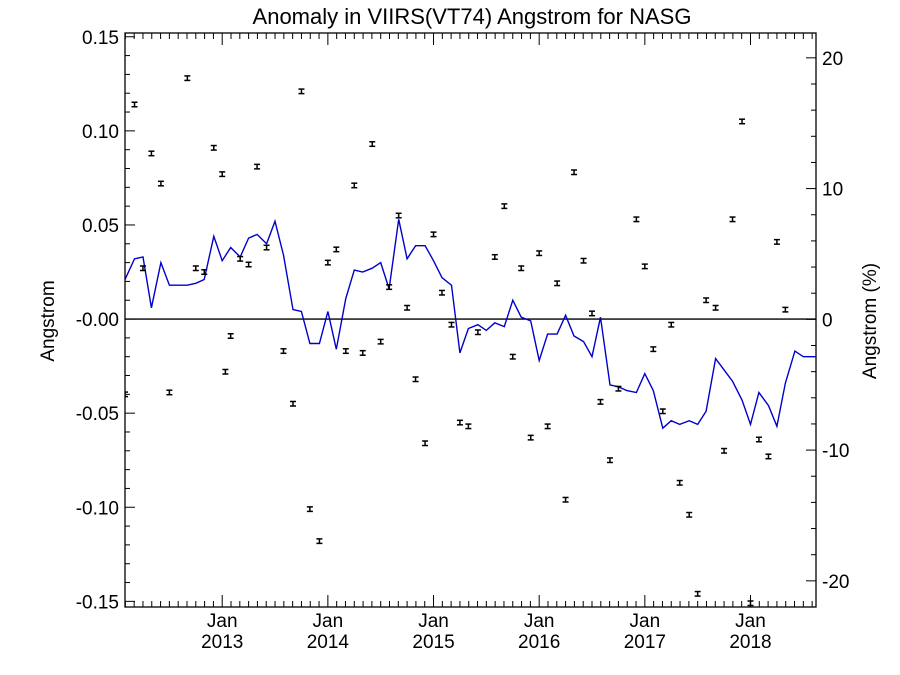 The image size is (900, 675). I want to click on y-tick-label: -0.10, so click(97, 508).